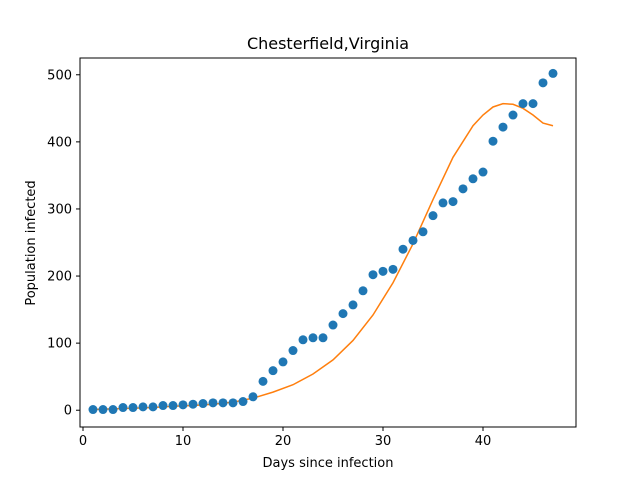  Describe the element at coordinates (59, 344) in the screenshot. I see `y-tick-label: 100` at that location.